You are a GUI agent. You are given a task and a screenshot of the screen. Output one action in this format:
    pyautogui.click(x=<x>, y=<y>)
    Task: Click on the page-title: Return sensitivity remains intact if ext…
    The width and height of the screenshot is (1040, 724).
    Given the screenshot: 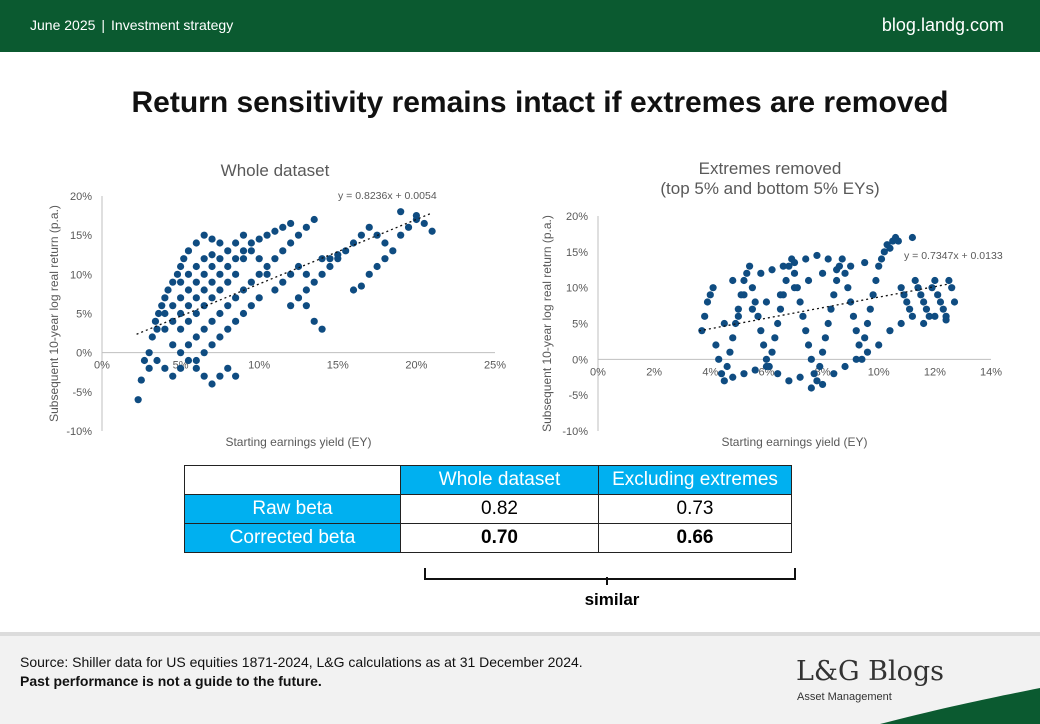 What is the action you would take?
    pyautogui.click(x=540, y=102)
    